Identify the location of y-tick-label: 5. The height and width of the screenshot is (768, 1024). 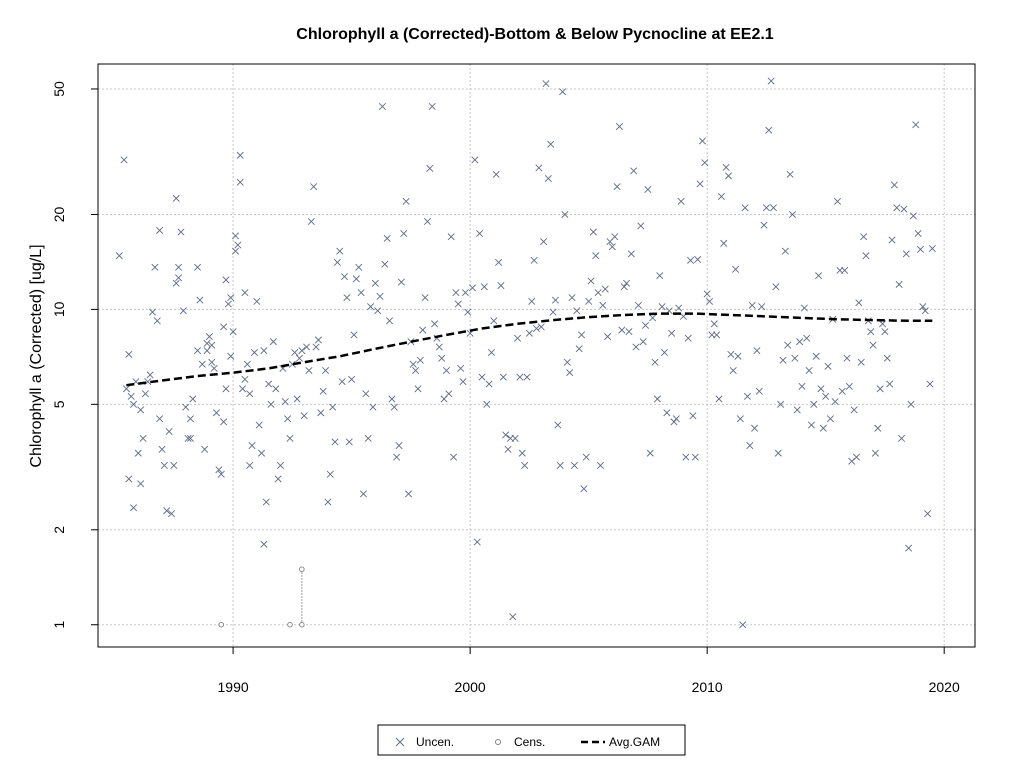
(59, 404).